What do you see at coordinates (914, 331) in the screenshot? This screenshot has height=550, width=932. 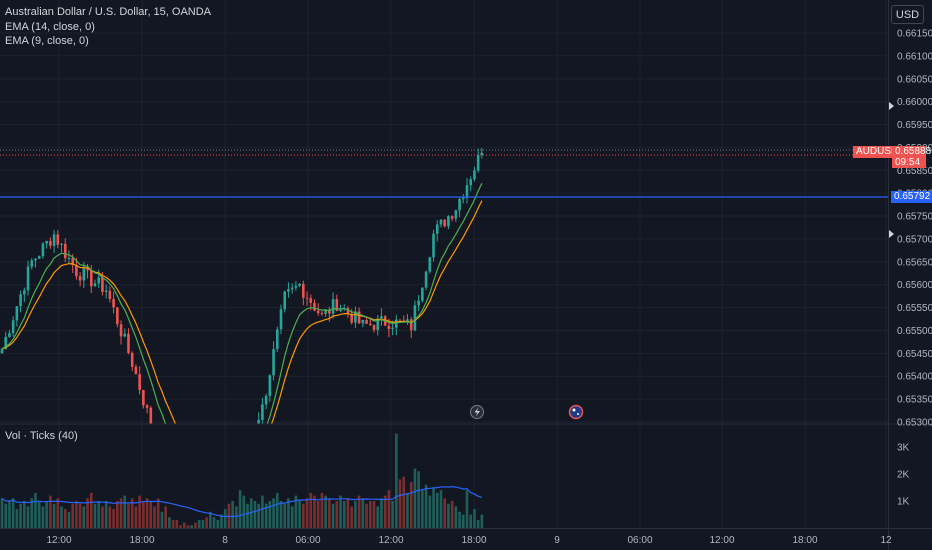 I see `price-tick-label: 0.65500` at bounding box center [914, 331].